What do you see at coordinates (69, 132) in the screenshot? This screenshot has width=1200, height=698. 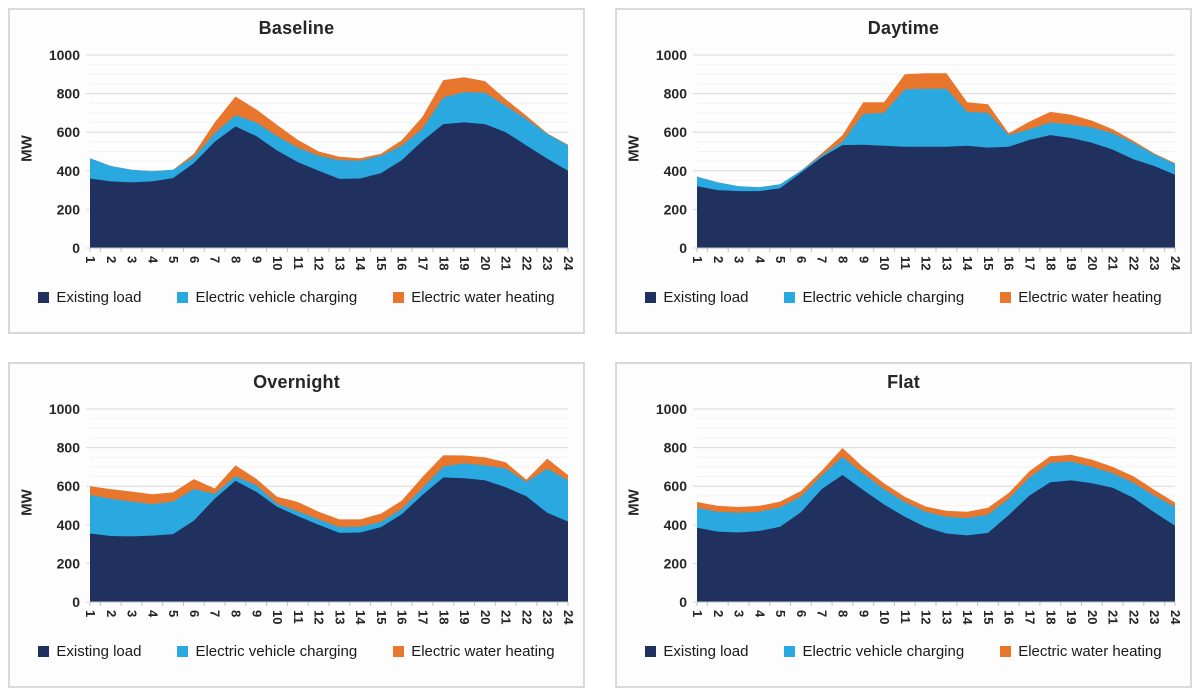 I see `svg-text: 600` at bounding box center [69, 132].